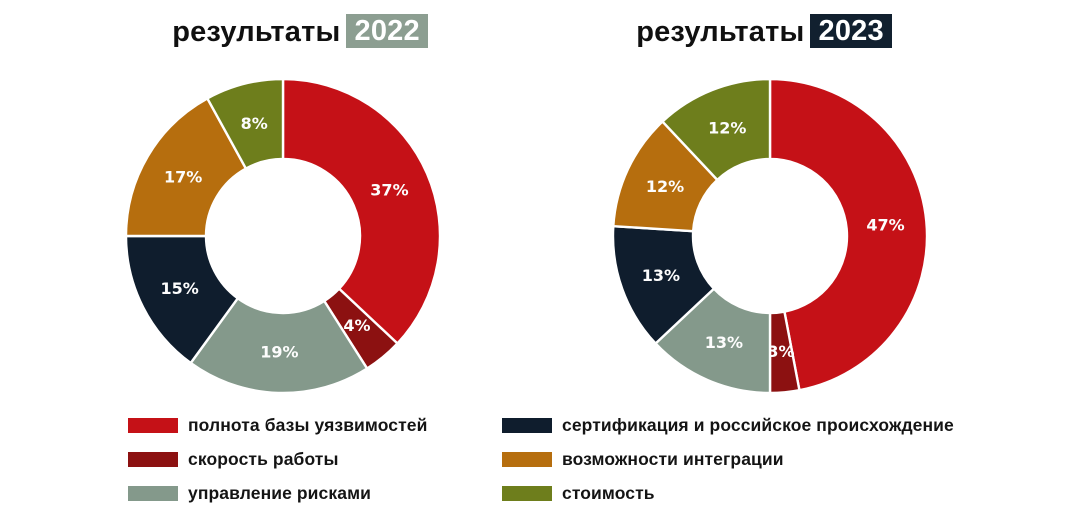  Describe the element at coordinates (387, 31) in the screenshot. I see `year-badge-2022: 2022` at that location.